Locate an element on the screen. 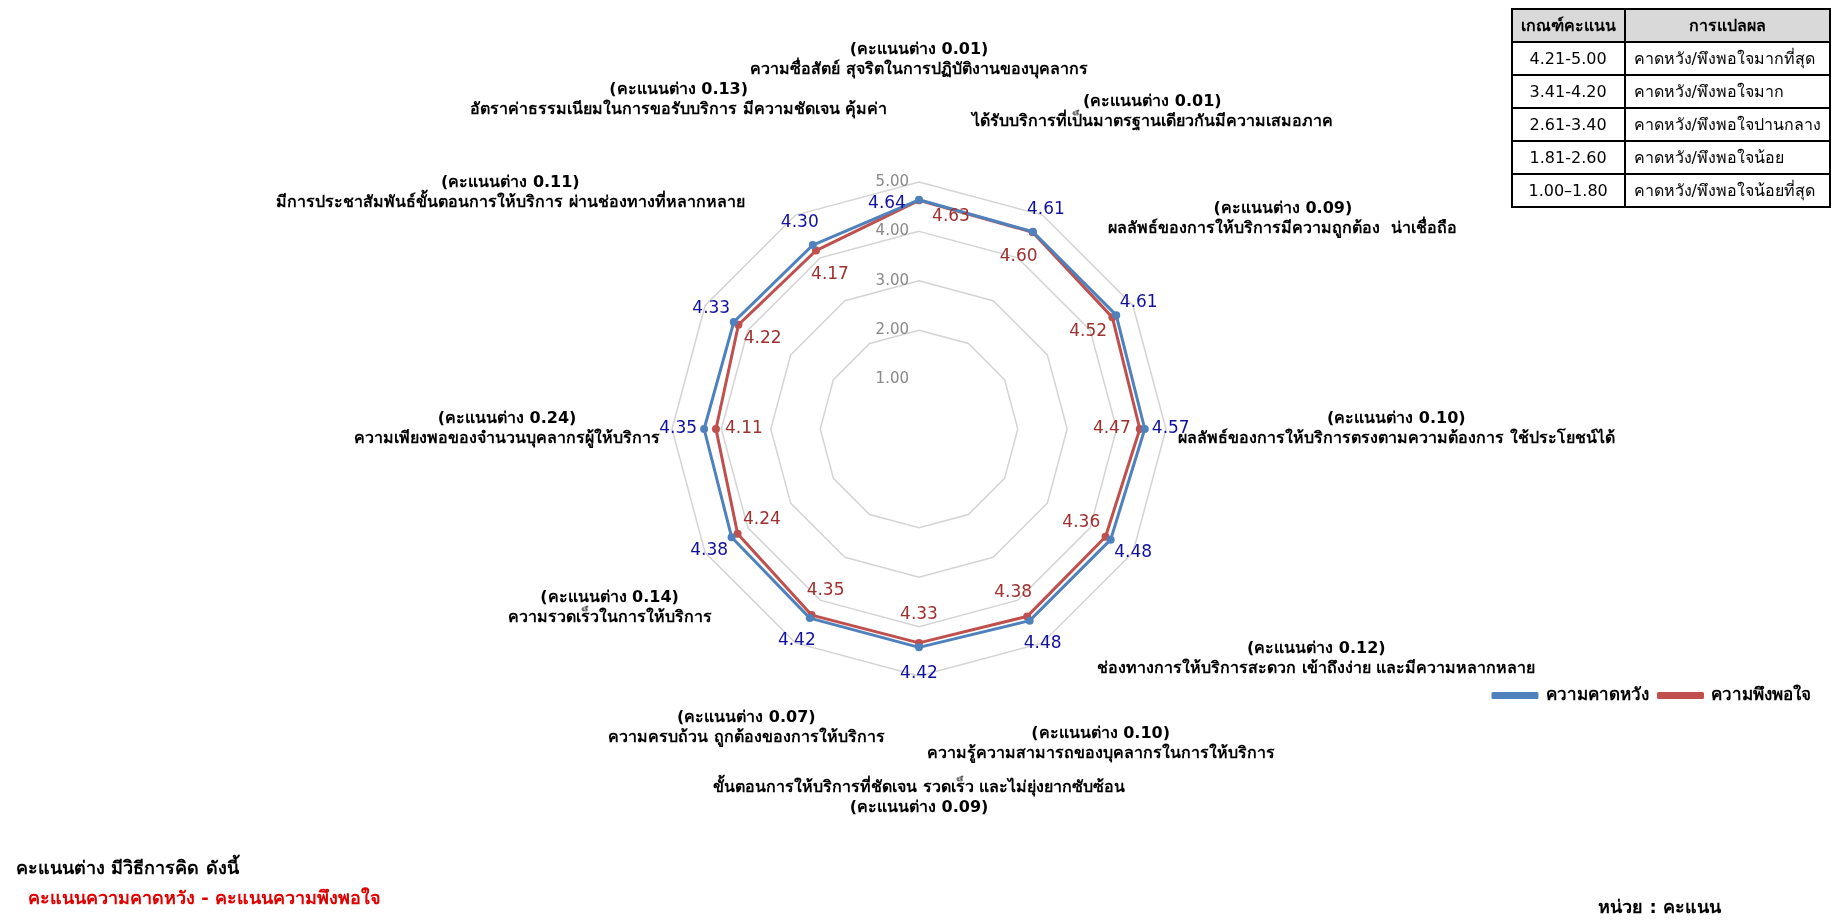  legend-label: ความคาดหวัง is located at coordinates (1597, 693).